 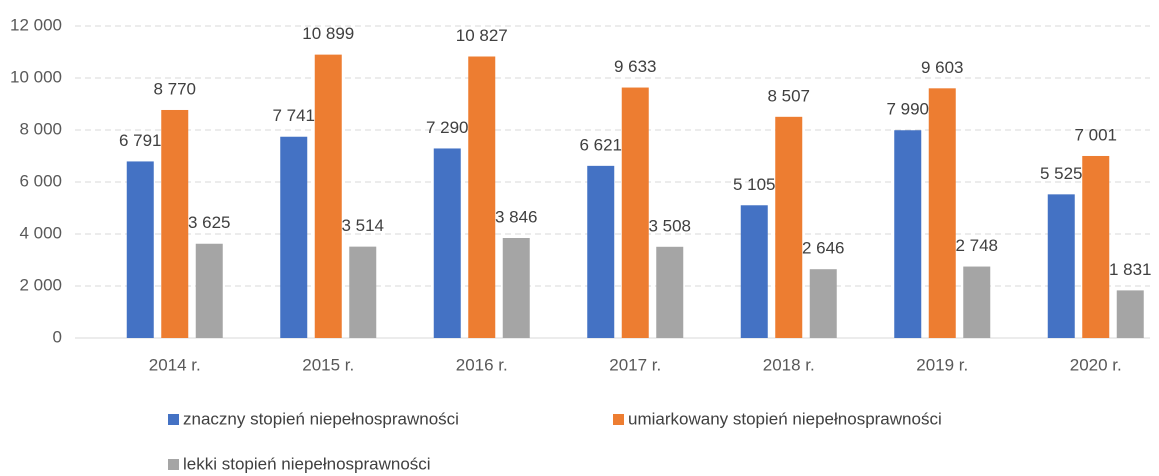 I want to click on data-label: 3 846, so click(x=516, y=216).